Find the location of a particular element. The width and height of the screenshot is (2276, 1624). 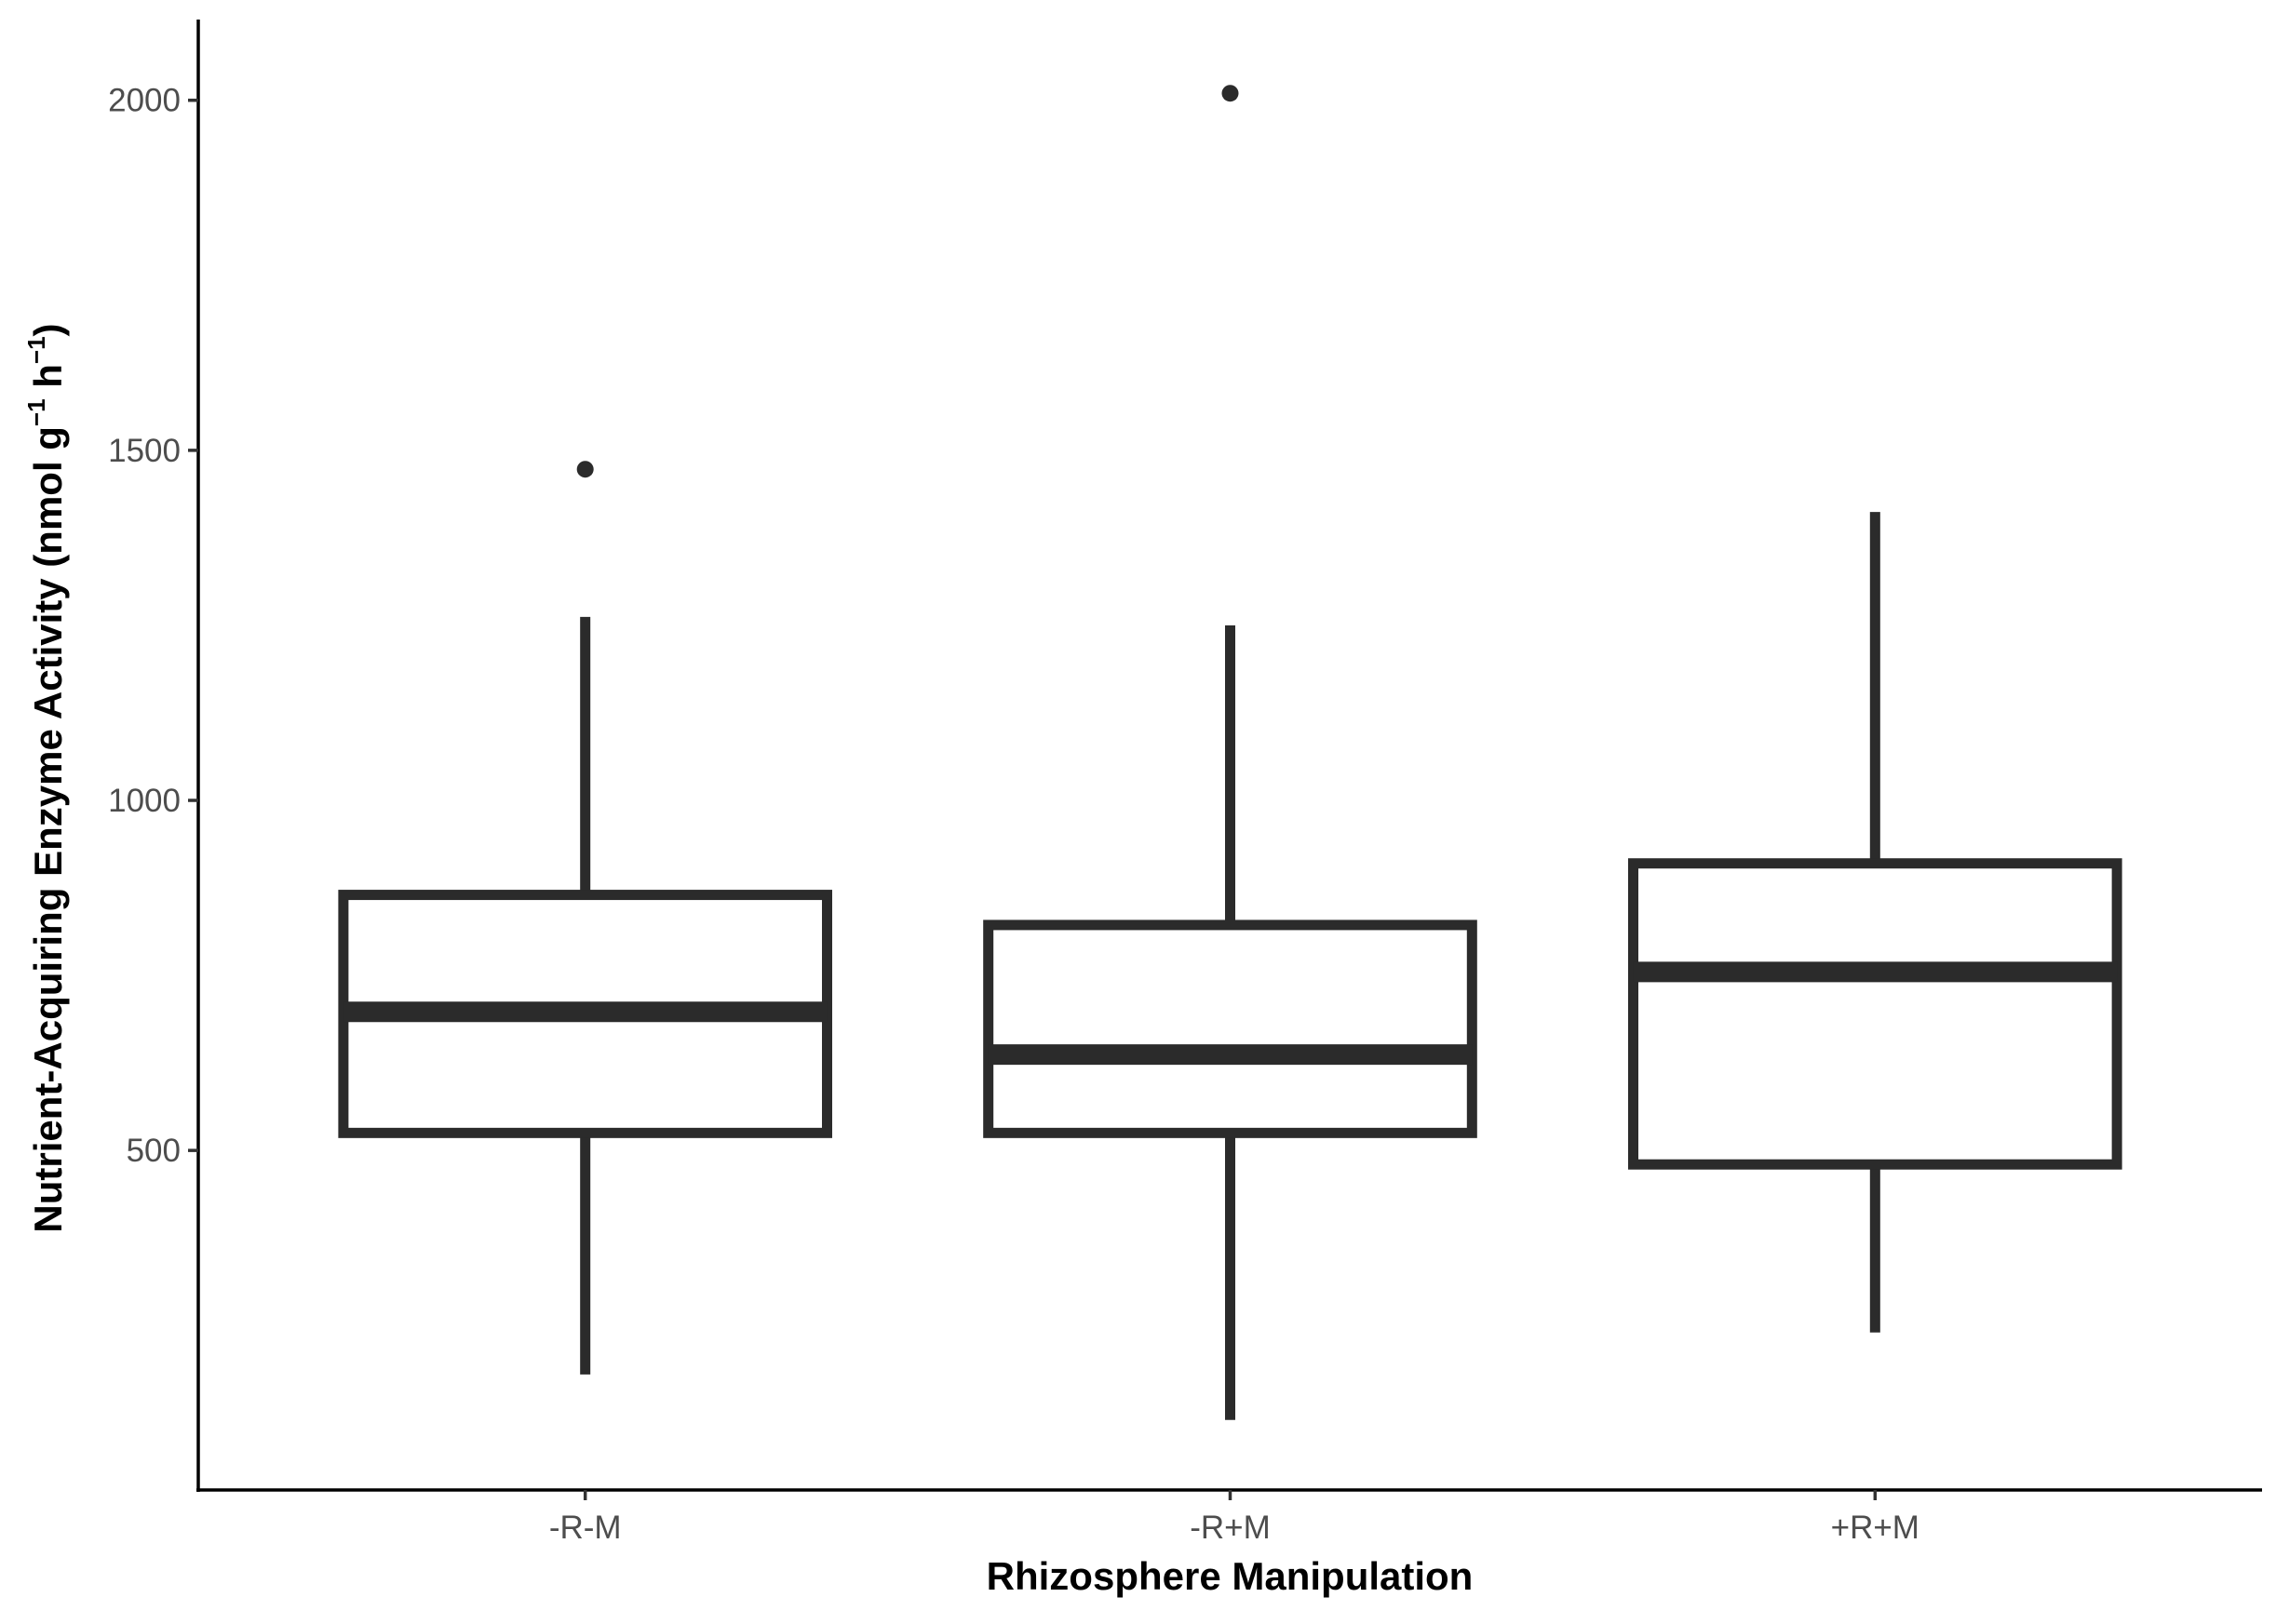

x-tick-label: -R+M is located at coordinates (1230, 1528).